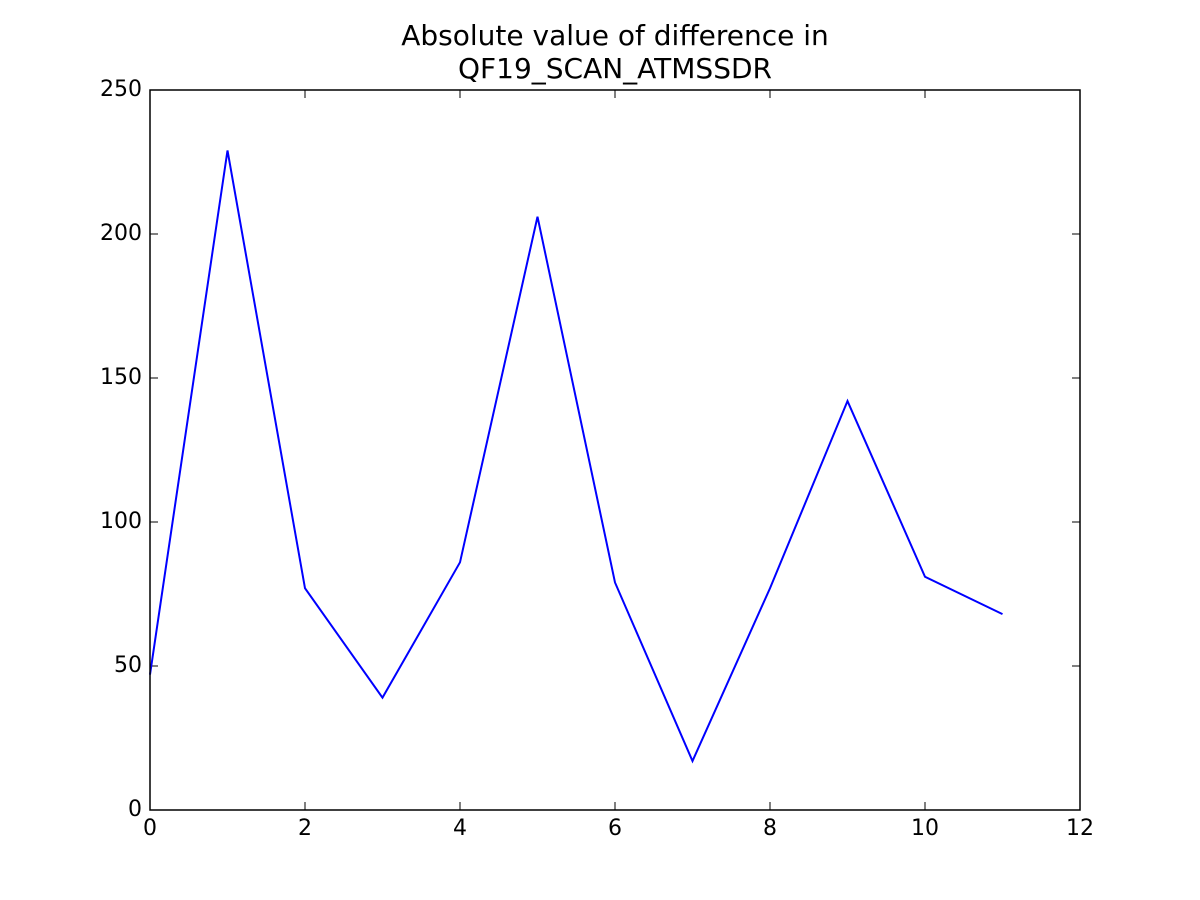 Image resolution: width=1200 pixels, height=900 pixels. Describe the element at coordinates (135, 809) in the screenshot. I see `y-tick-label: 0` at that location.